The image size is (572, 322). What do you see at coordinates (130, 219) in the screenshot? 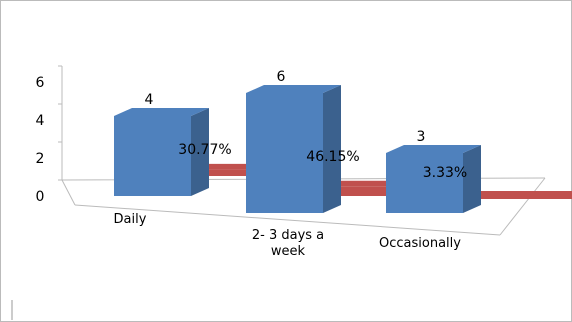
I see `x-tick-label: Daily` at bounding box center [130, 219].